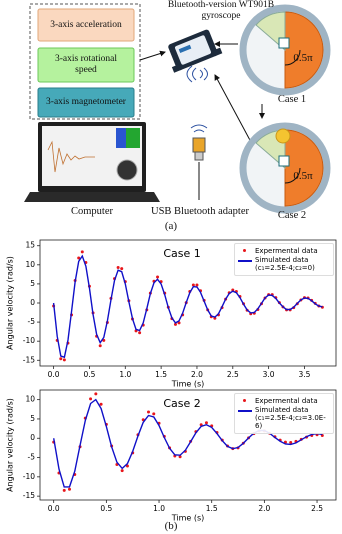 This screenshot has width=342, height=534. What do you see at coordinates (269, 374) in the screenshot?
I see `x-tick-label: 3.0` at bounding box center [269, 374].